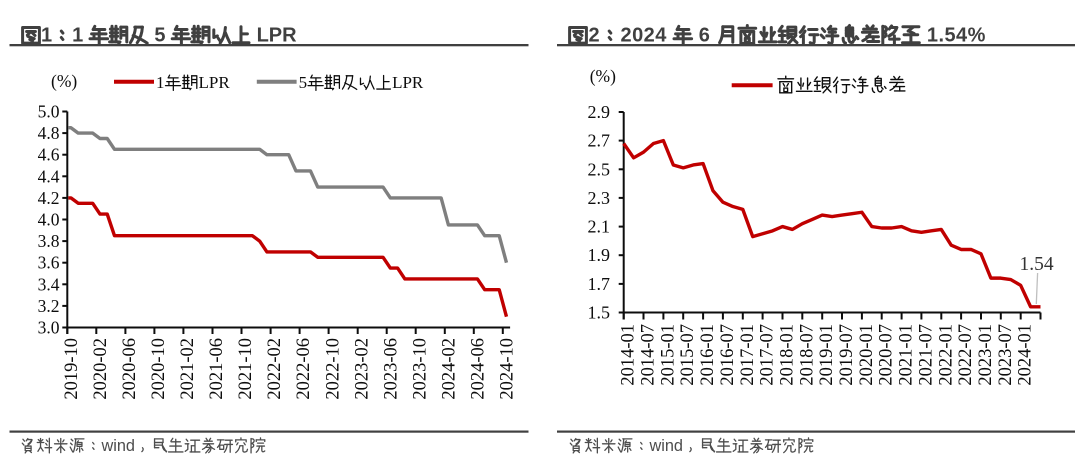 The width and height of the screenshot is (1080, 474). I want to click on svg-text: 1.5, so click(599, 313).